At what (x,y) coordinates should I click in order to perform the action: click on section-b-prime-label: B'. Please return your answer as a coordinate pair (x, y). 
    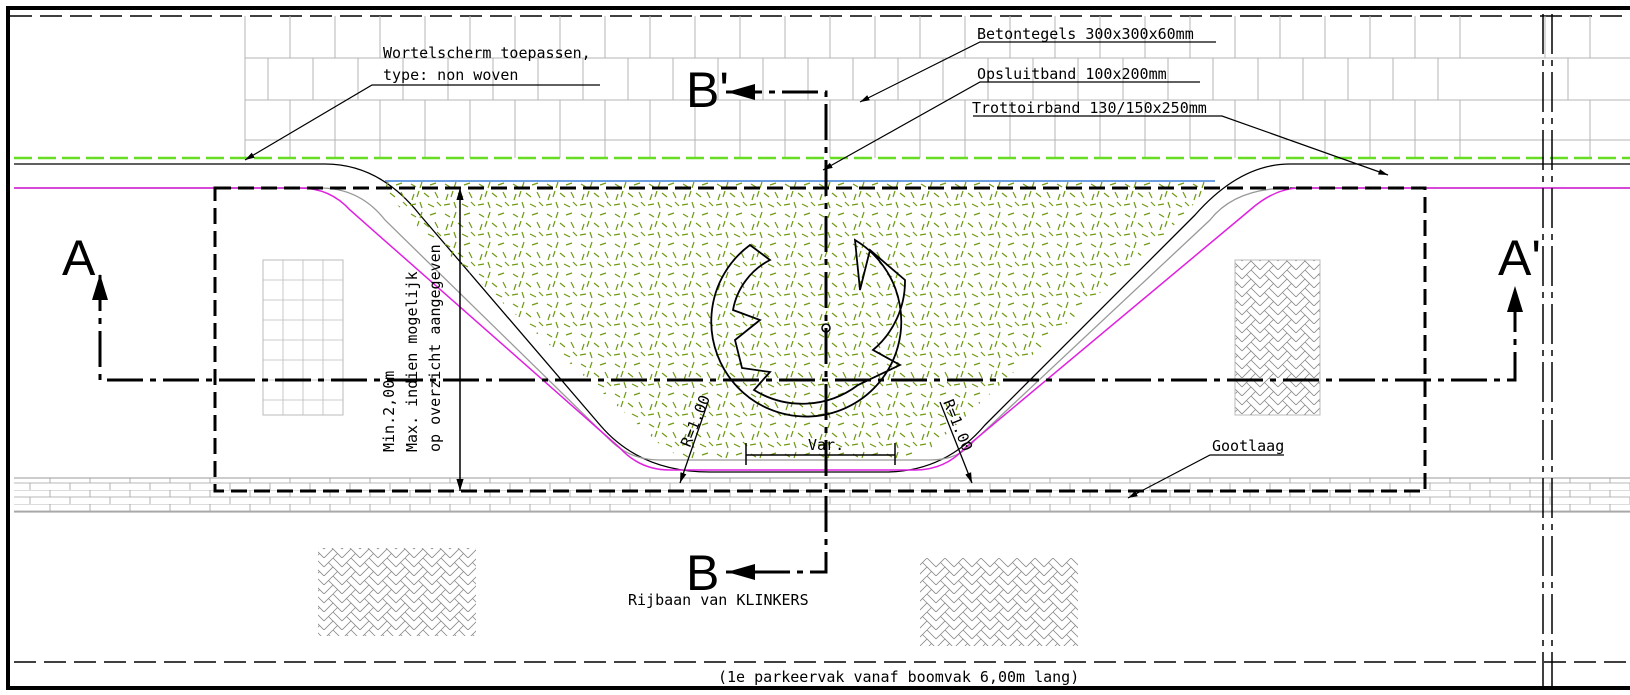
    Looking at the image, I should click on (707, 90).